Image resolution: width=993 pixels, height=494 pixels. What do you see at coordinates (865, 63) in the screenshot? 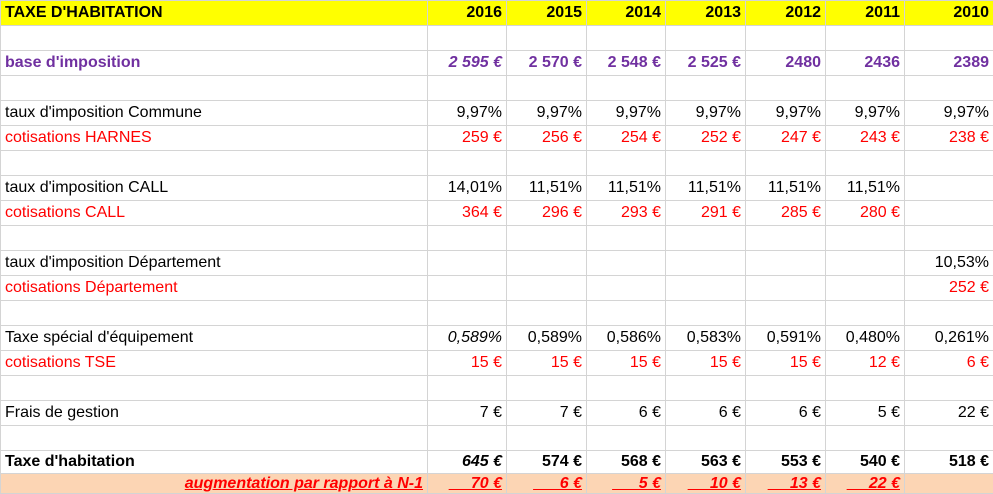
I see `value-cell: 2436` at bounding box center [865, 63].